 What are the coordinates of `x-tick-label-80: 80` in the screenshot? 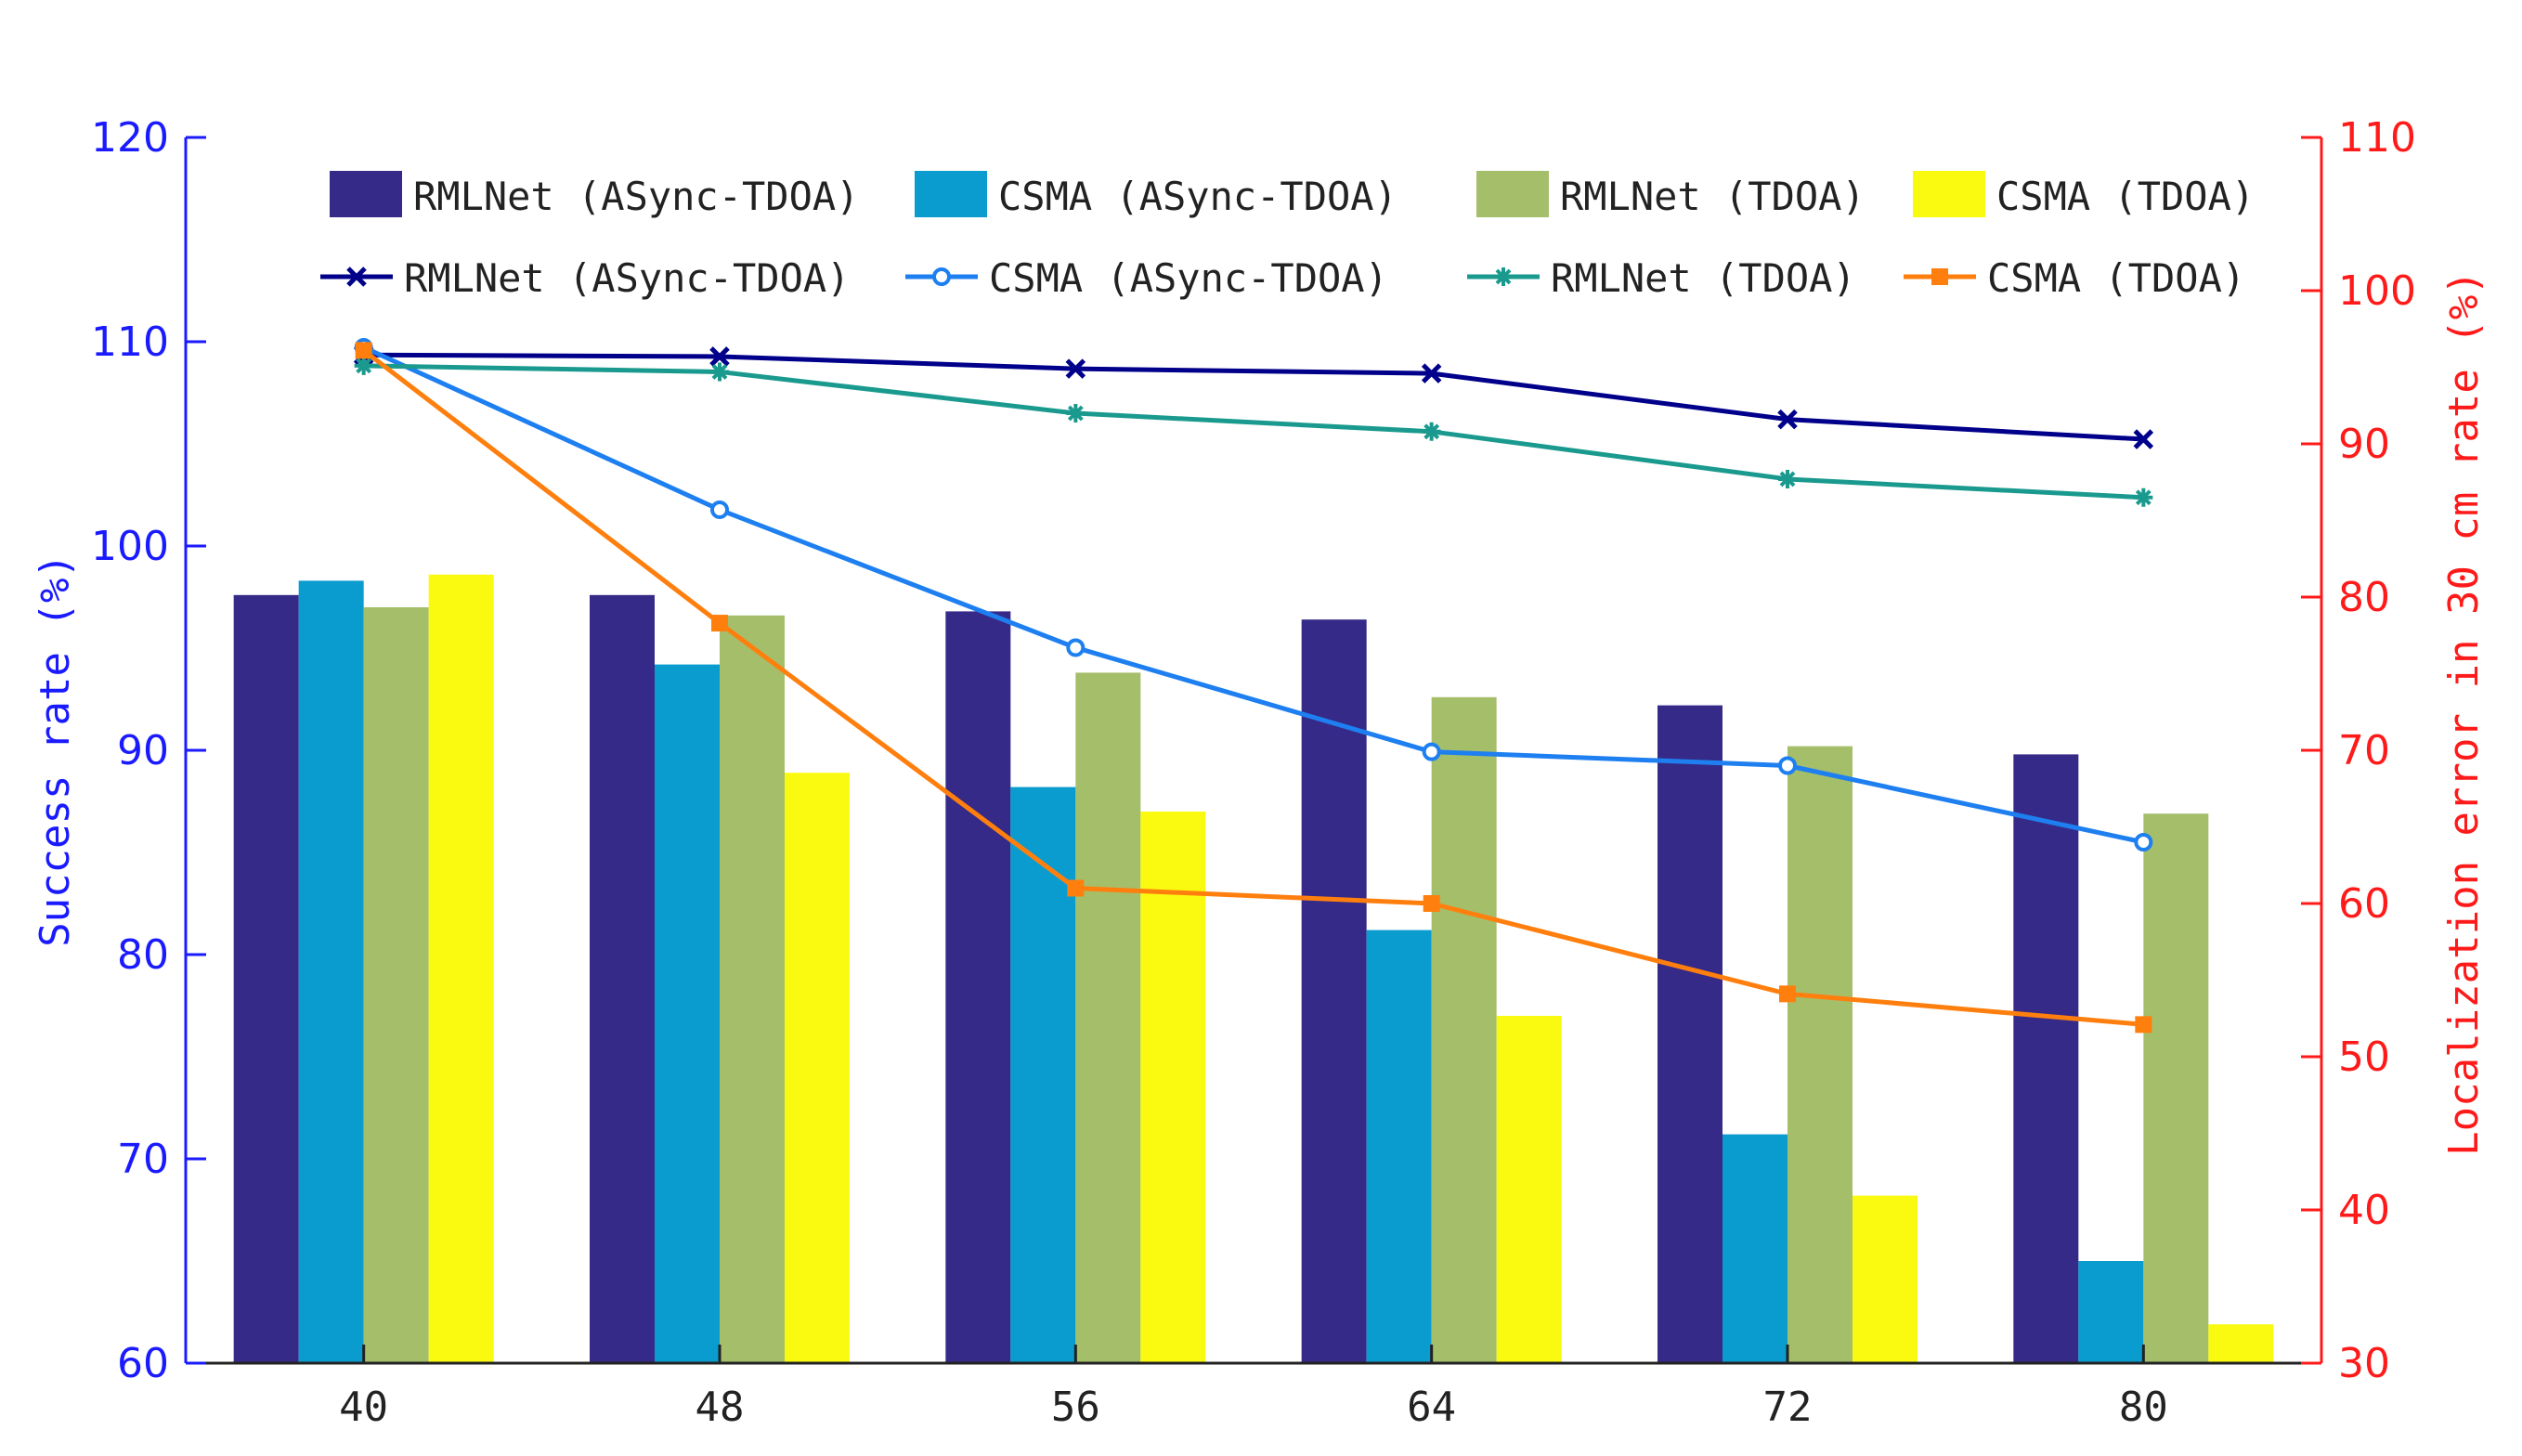 It's located at (2143, 1407).